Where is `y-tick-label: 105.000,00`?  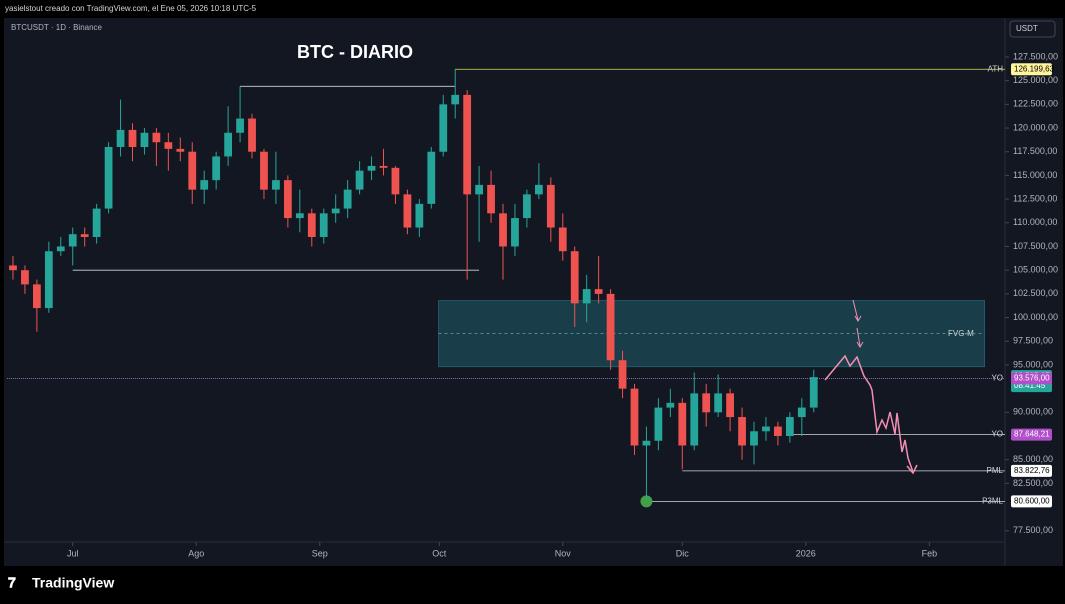 y-tick-label: 105.000,00 is located at coordinates (1035, 270).